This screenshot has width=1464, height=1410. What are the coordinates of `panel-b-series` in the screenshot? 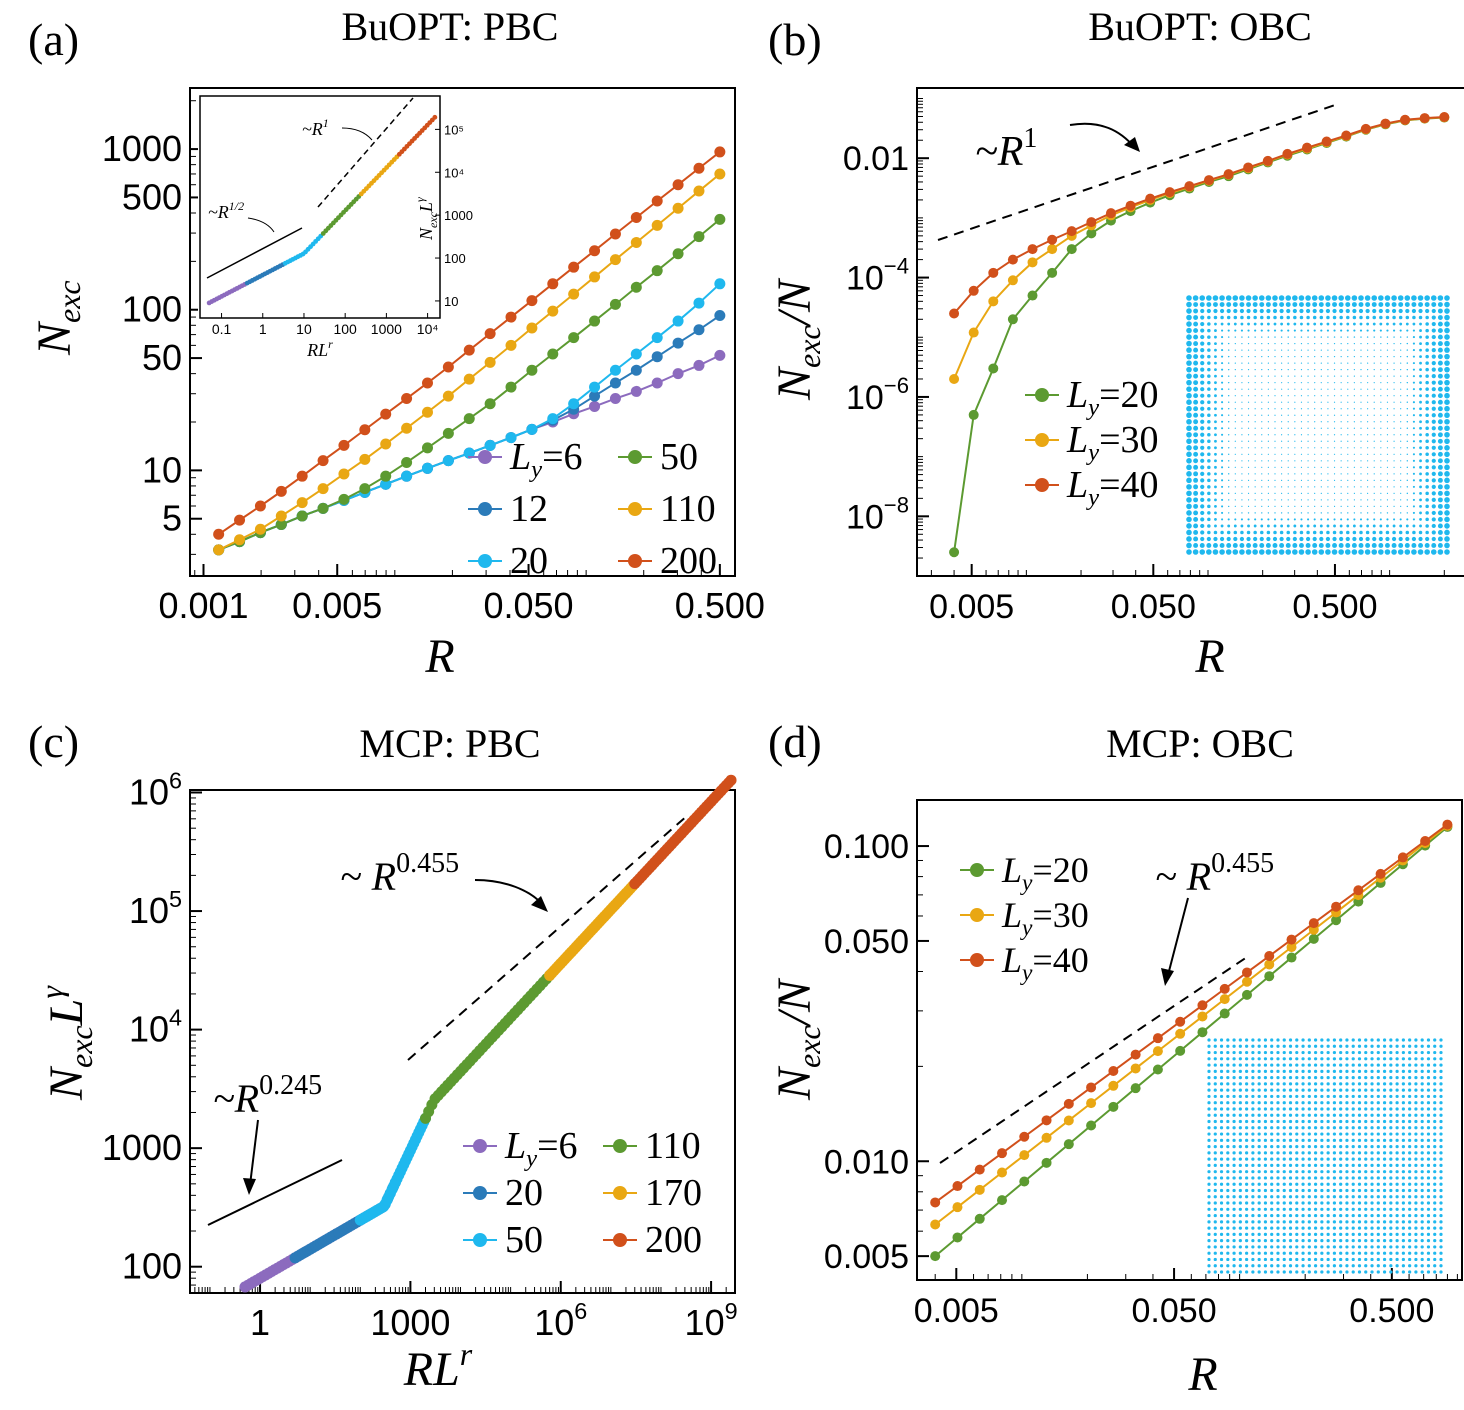 It's located at (1199, 335).